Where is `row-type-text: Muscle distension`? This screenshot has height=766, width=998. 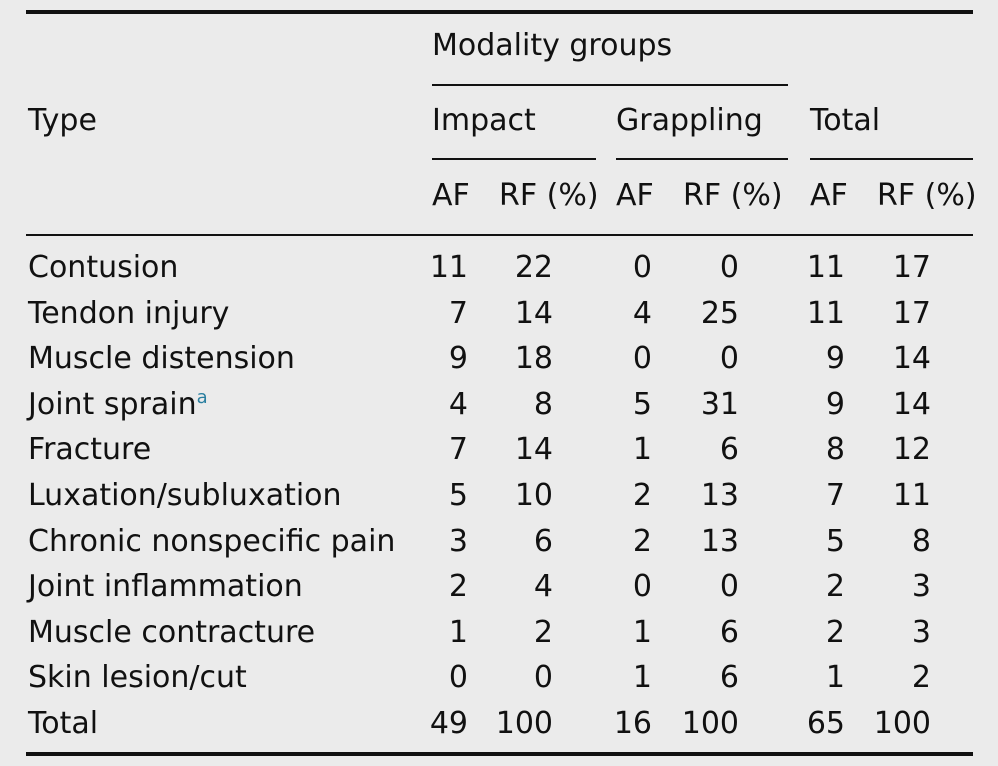
row-type-text: Muscle distension is located at coordinates (161, 358).